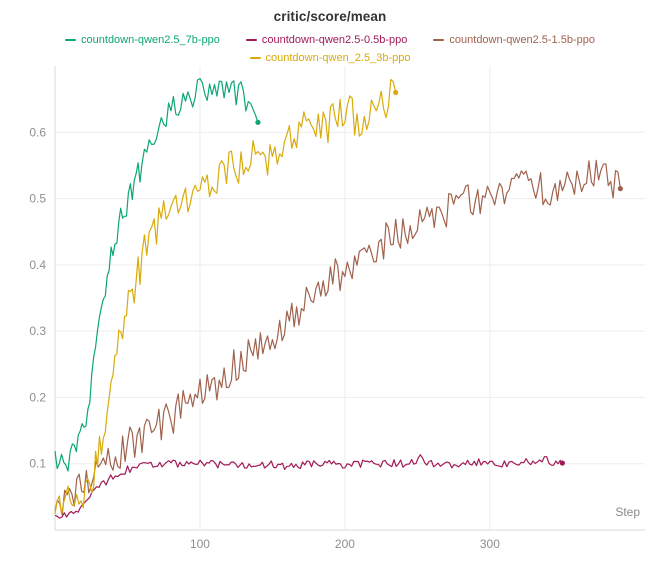 The image size is (660, 563). Describe the element at coordinates (37, 464) in the screenshot. I see `y-tick-label: 0.1` at that location.